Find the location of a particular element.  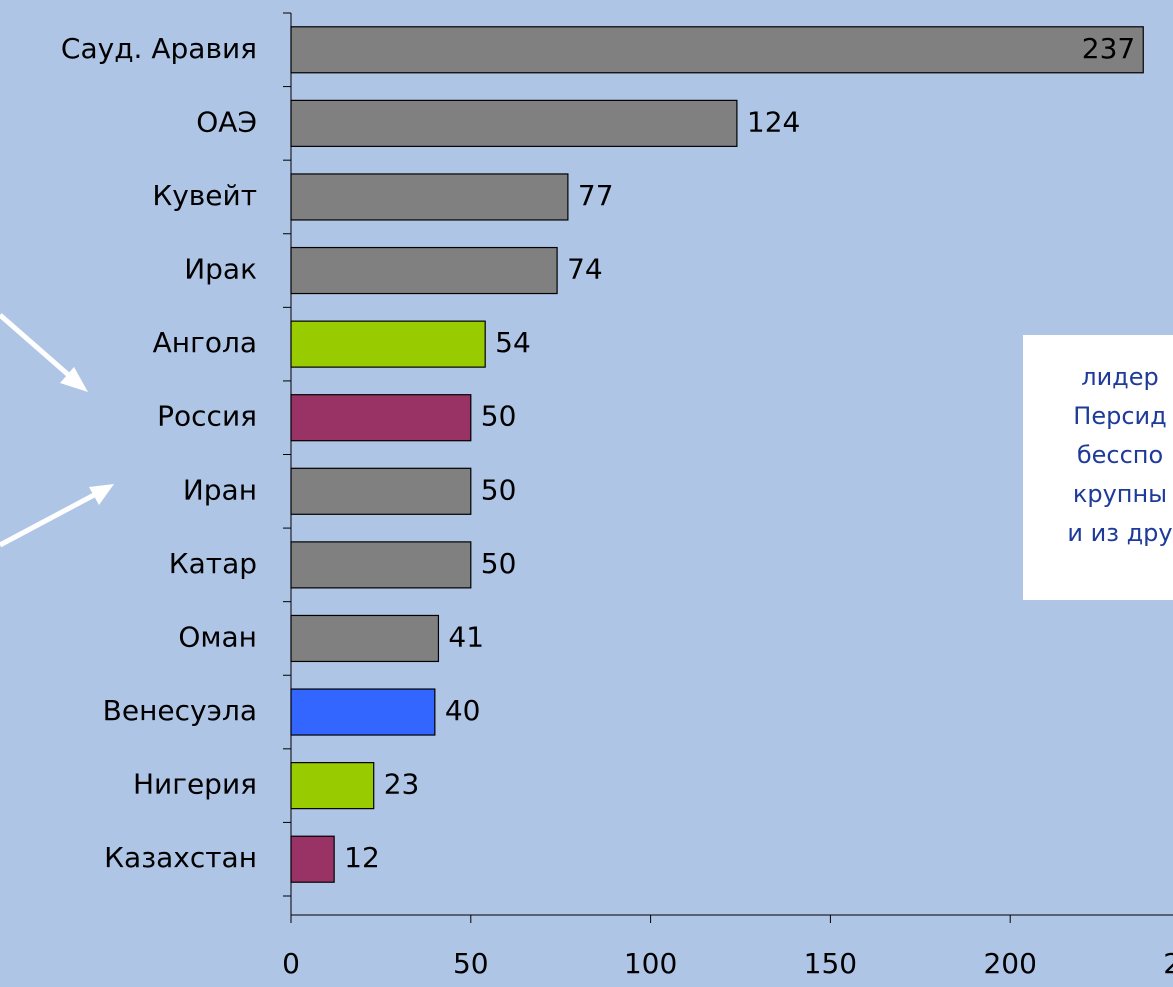

y-tick-label: Венесуэла is located at coordinates (180, 710).